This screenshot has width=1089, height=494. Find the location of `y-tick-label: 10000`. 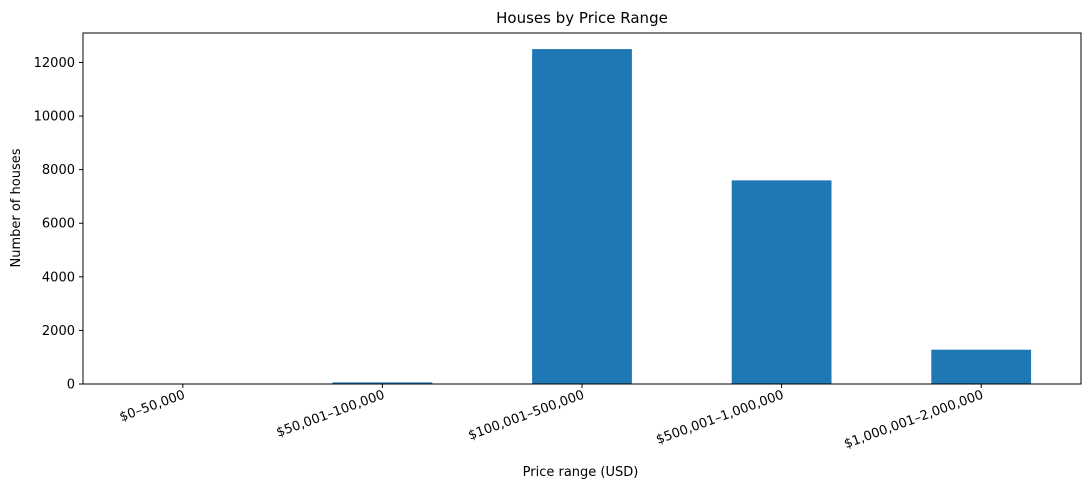

y-tick-label: 10000 is located at coordinates (54, 117).